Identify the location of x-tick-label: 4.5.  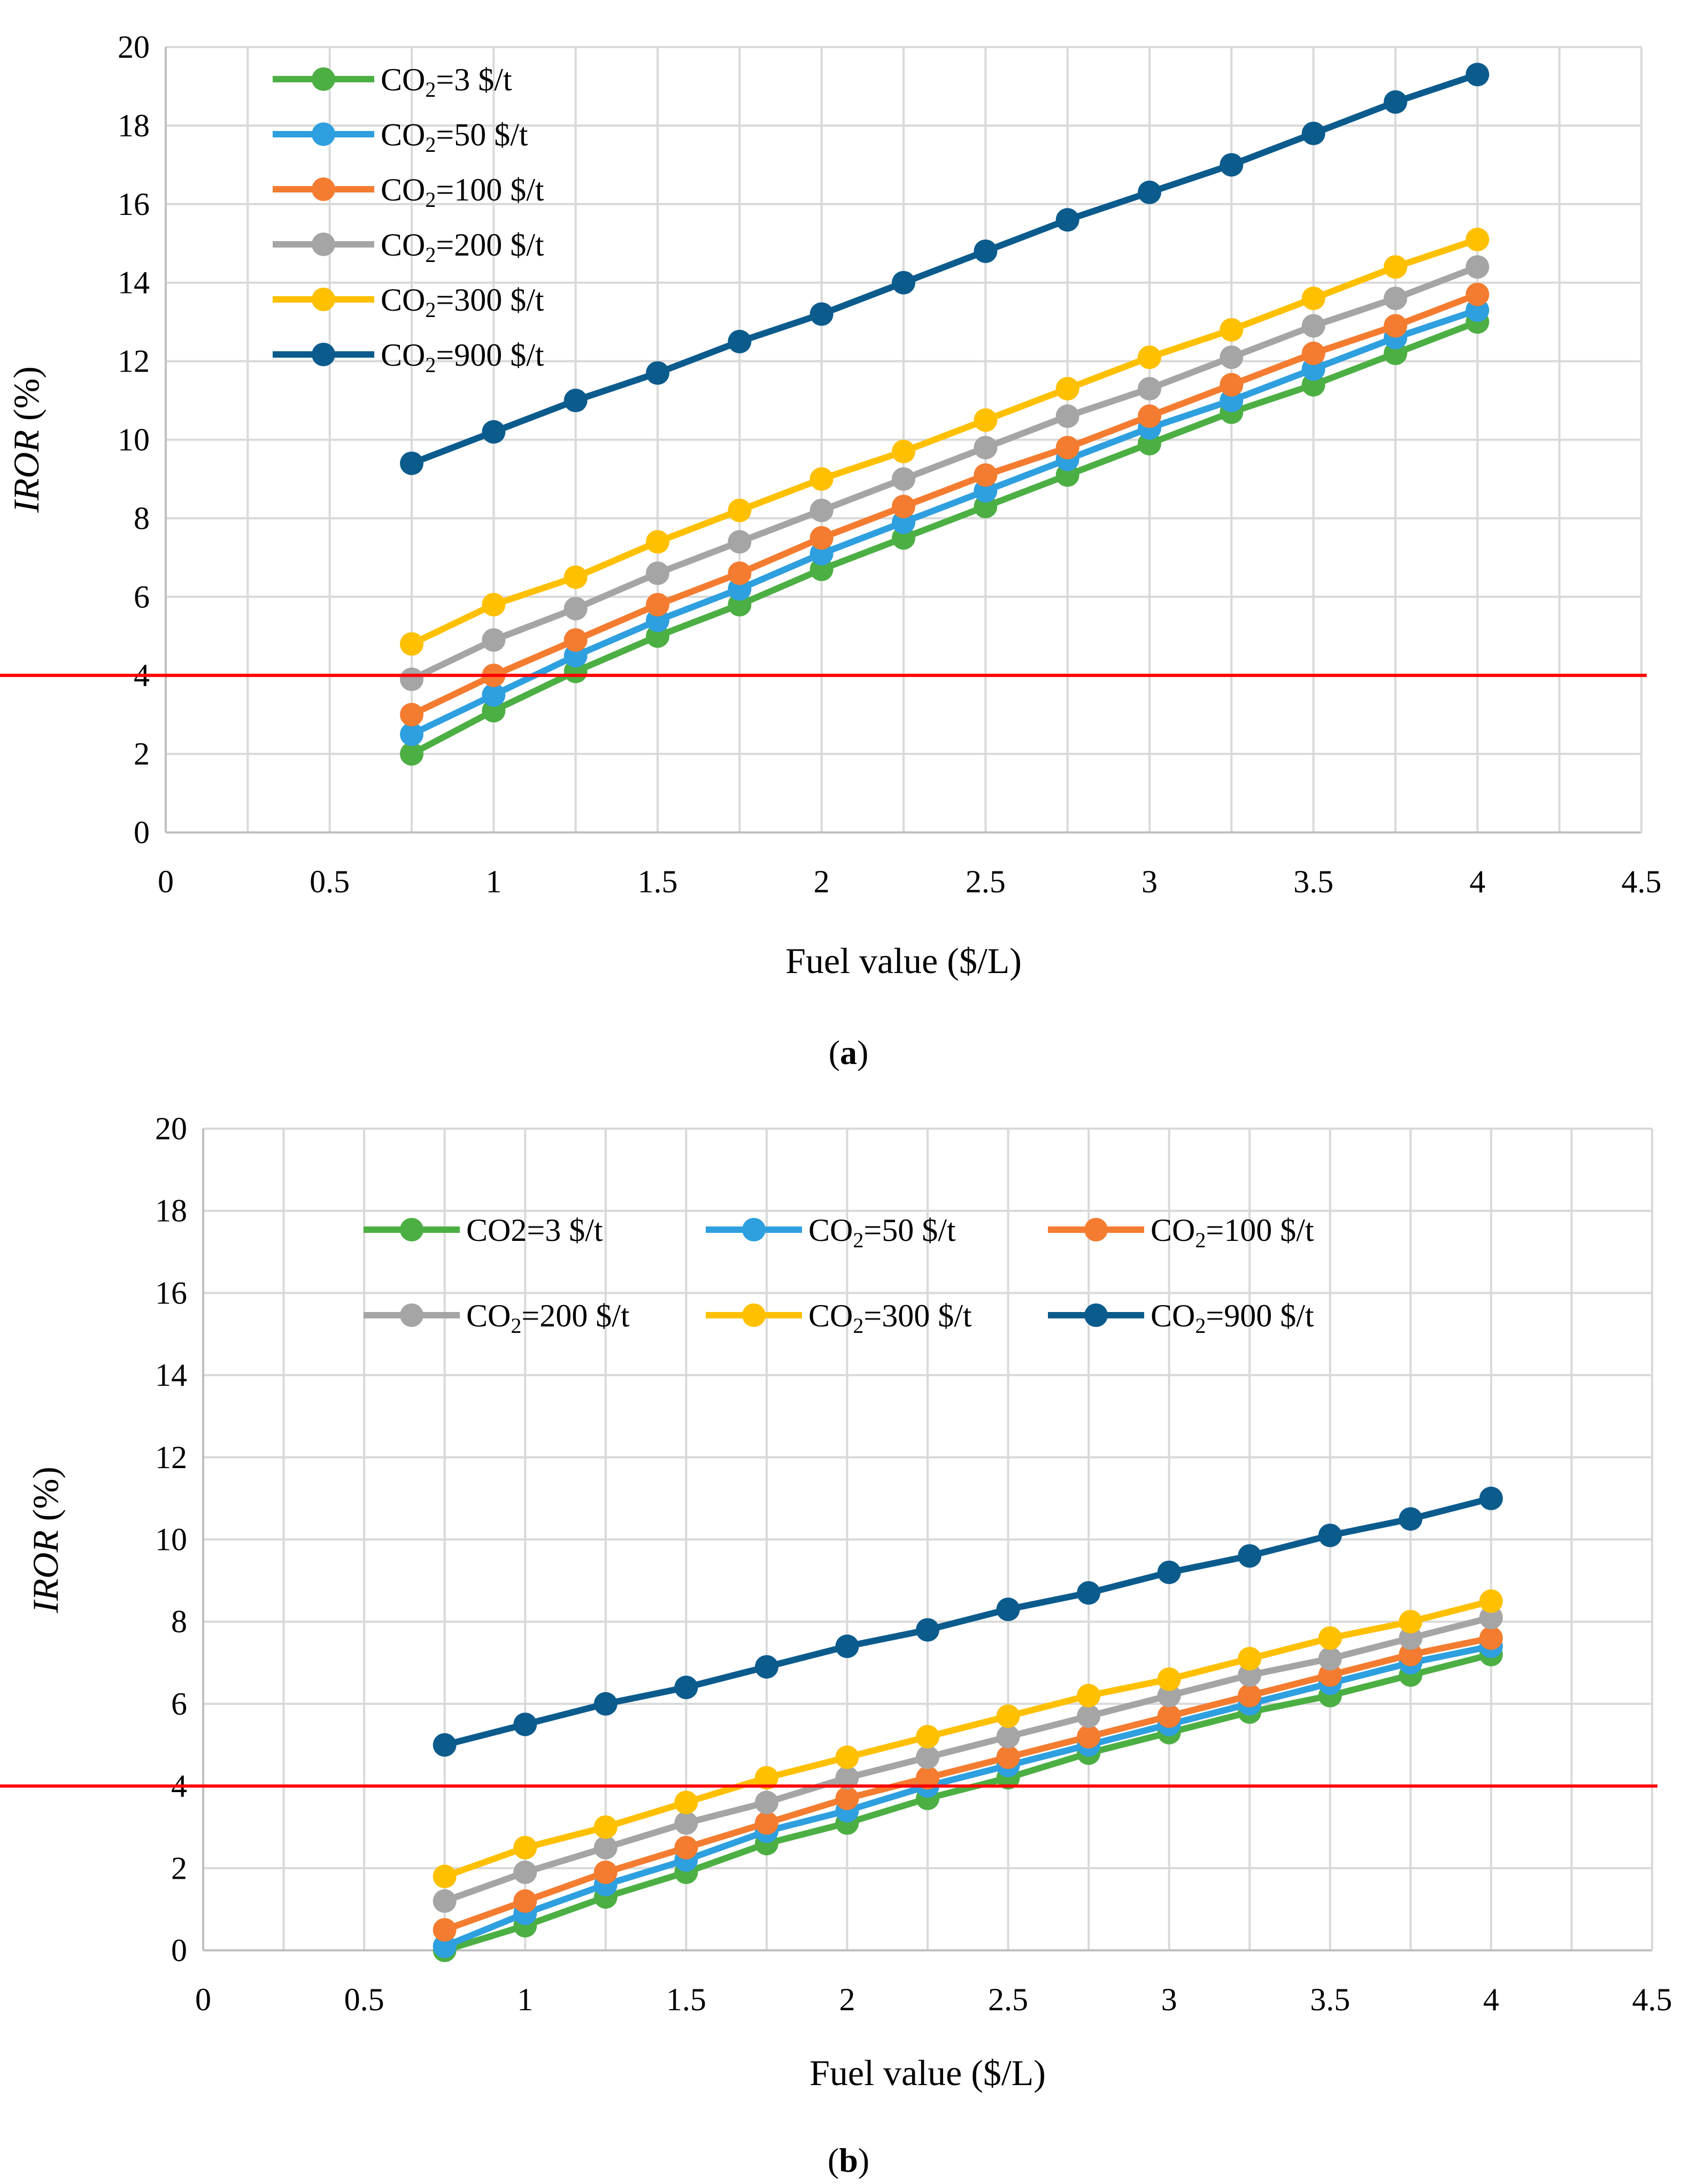
(1642, 882).